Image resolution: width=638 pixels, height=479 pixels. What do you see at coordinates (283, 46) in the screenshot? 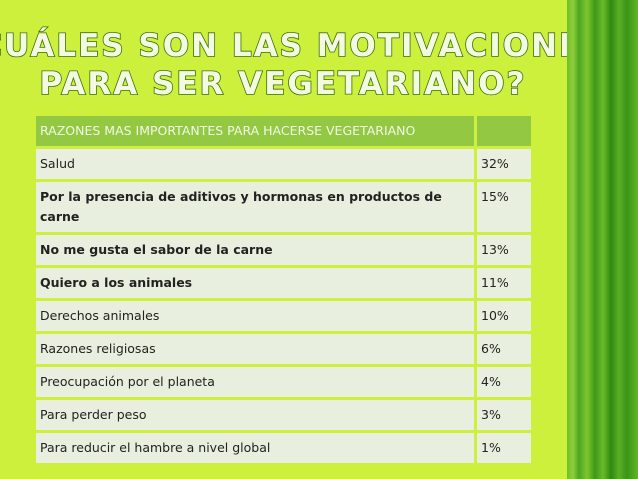
I see `title-line: ¿CUÁLES SON LAS MOTIVACIONES` at bounding box center [283, 46].